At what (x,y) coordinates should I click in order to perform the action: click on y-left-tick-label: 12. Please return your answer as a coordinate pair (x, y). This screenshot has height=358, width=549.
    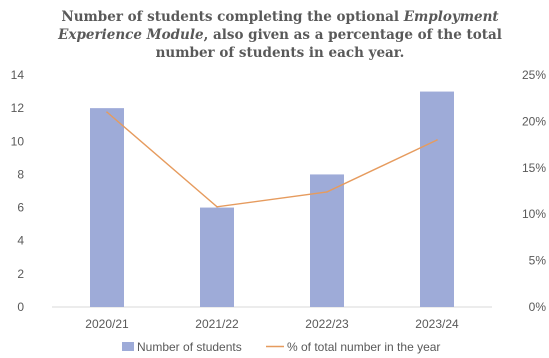
    Looking at the image, I should click on (18, 108).